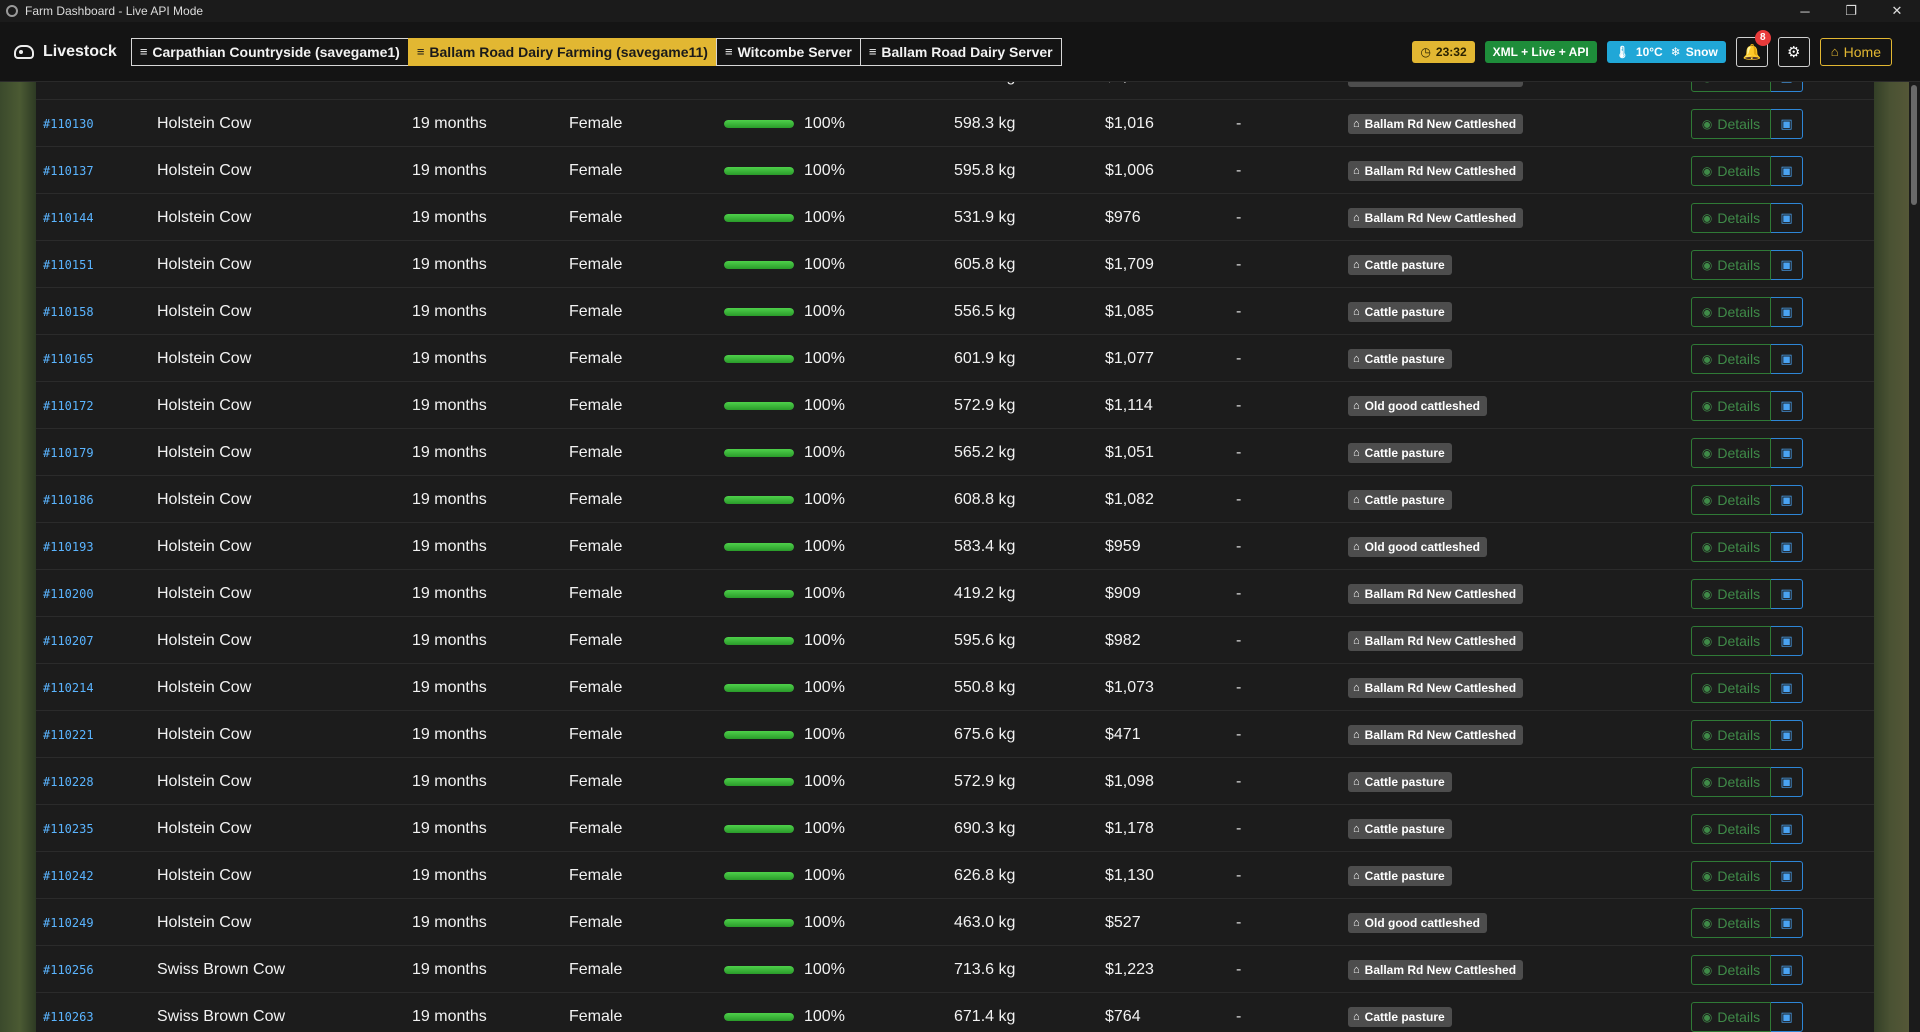 This screenshot has width=1920, height=1032. I want to click on restore-button: ❐, so click(1851, 10).